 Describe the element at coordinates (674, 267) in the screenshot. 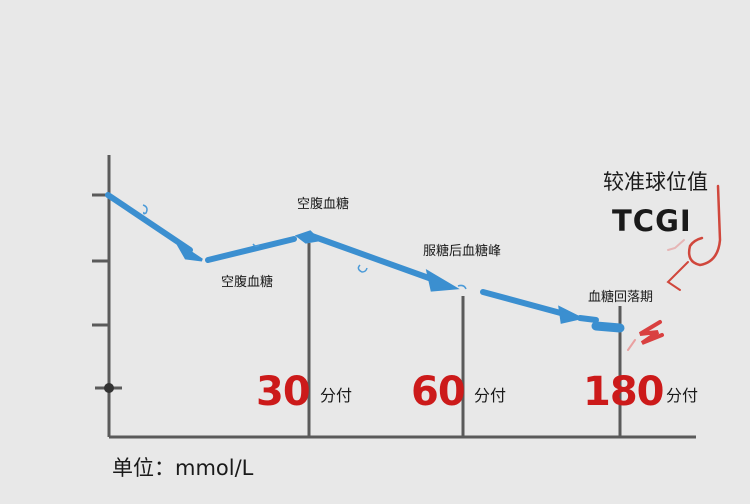

I see `red-annotation` at that location.